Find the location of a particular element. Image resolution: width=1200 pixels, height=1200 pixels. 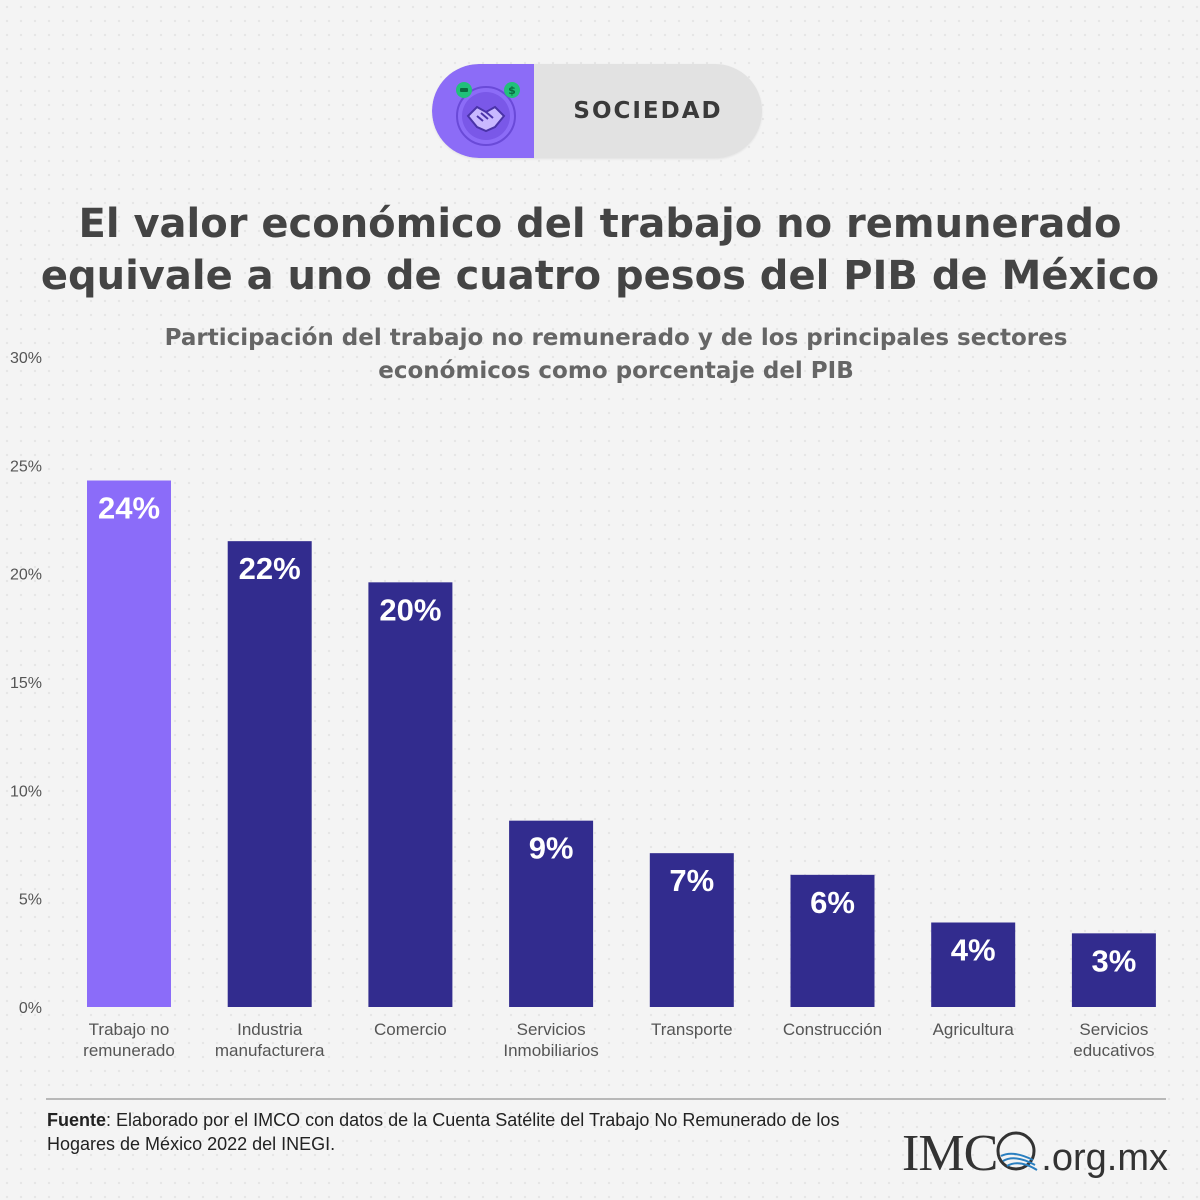

x-tick-label: Construcción is located at coordinates (832, 1029).